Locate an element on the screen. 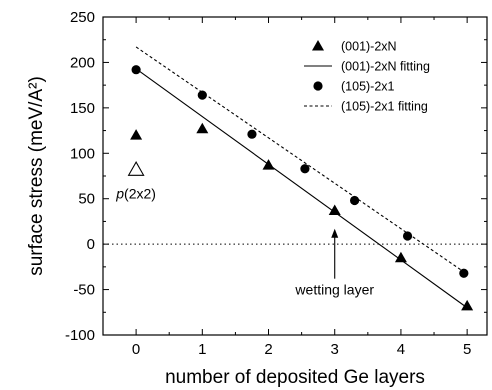 The width and height of the screenshot is (492, 390). legend-item: (001)-2xN is located at coordinates (354, 47).